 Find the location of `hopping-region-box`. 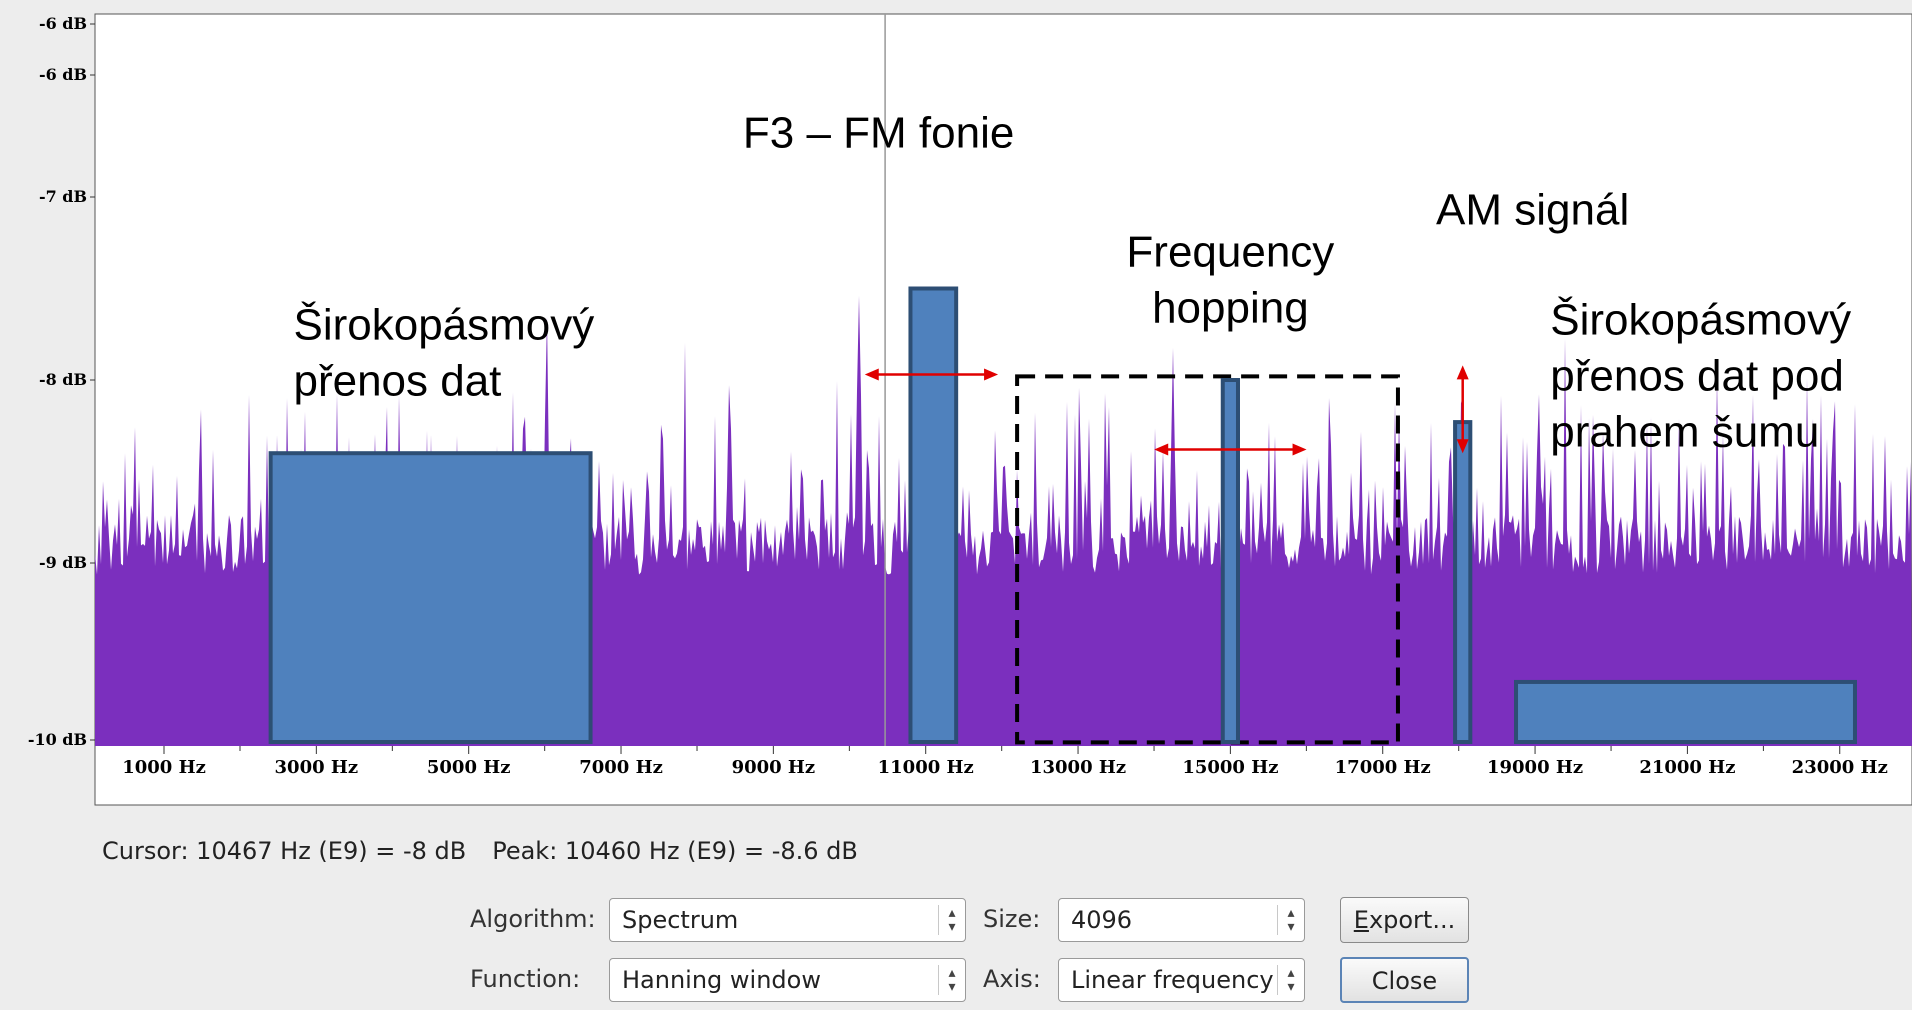

hopping-region-box is located at coordinates (1207, 559).